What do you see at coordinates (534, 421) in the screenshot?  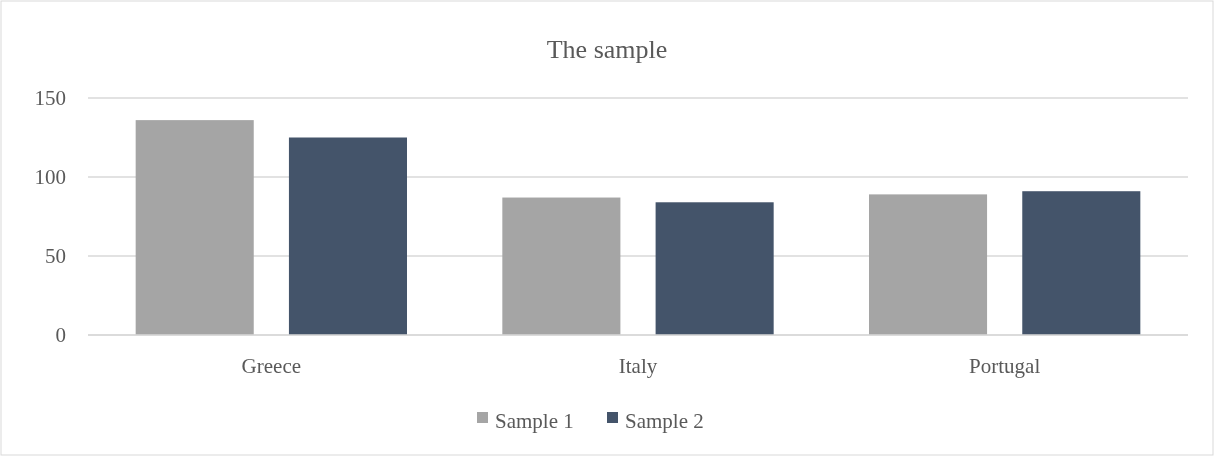 I see `legend-label: Sample 1` at bounding box center [534, 421].